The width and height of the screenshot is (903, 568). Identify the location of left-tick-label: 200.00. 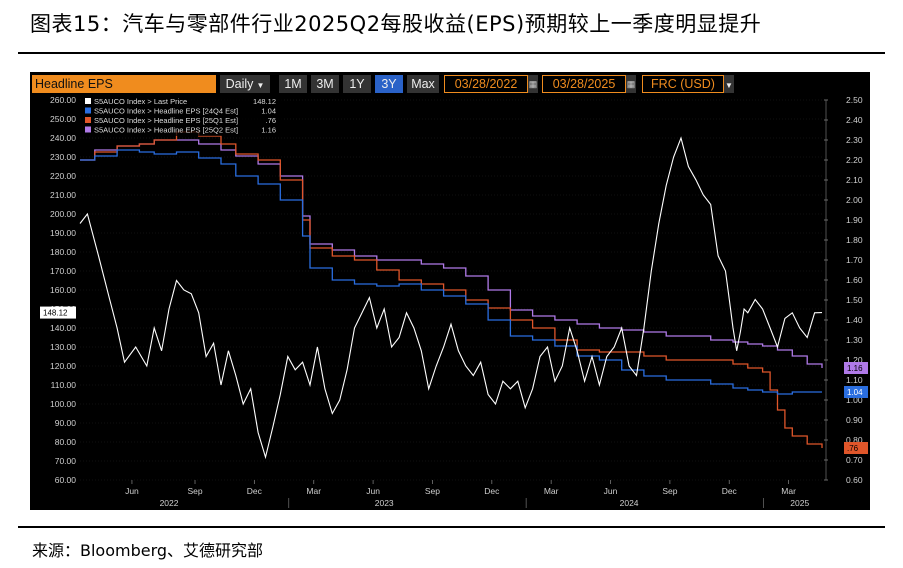
(63, 214).